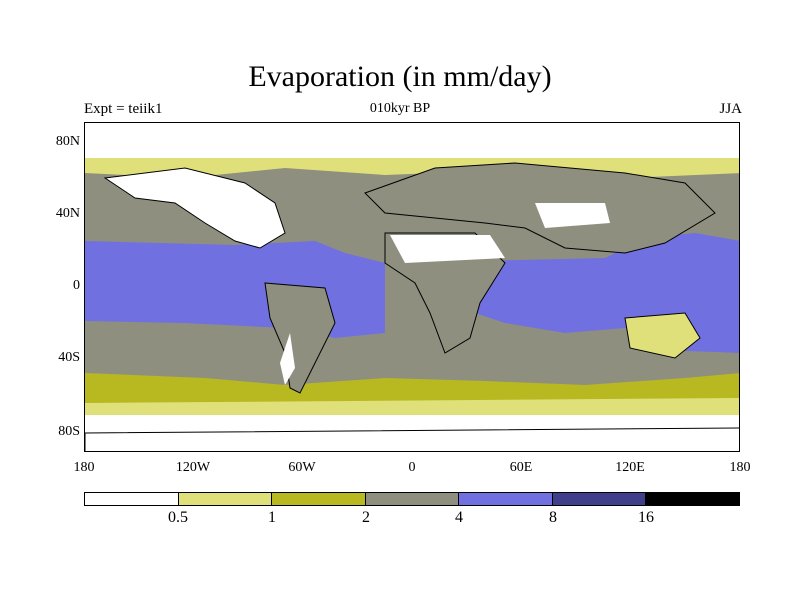 The image size is (800, 600). Describe the element at coordinates (272, 517) in the screenshot. I see `colorbar-label: 1` at that location.